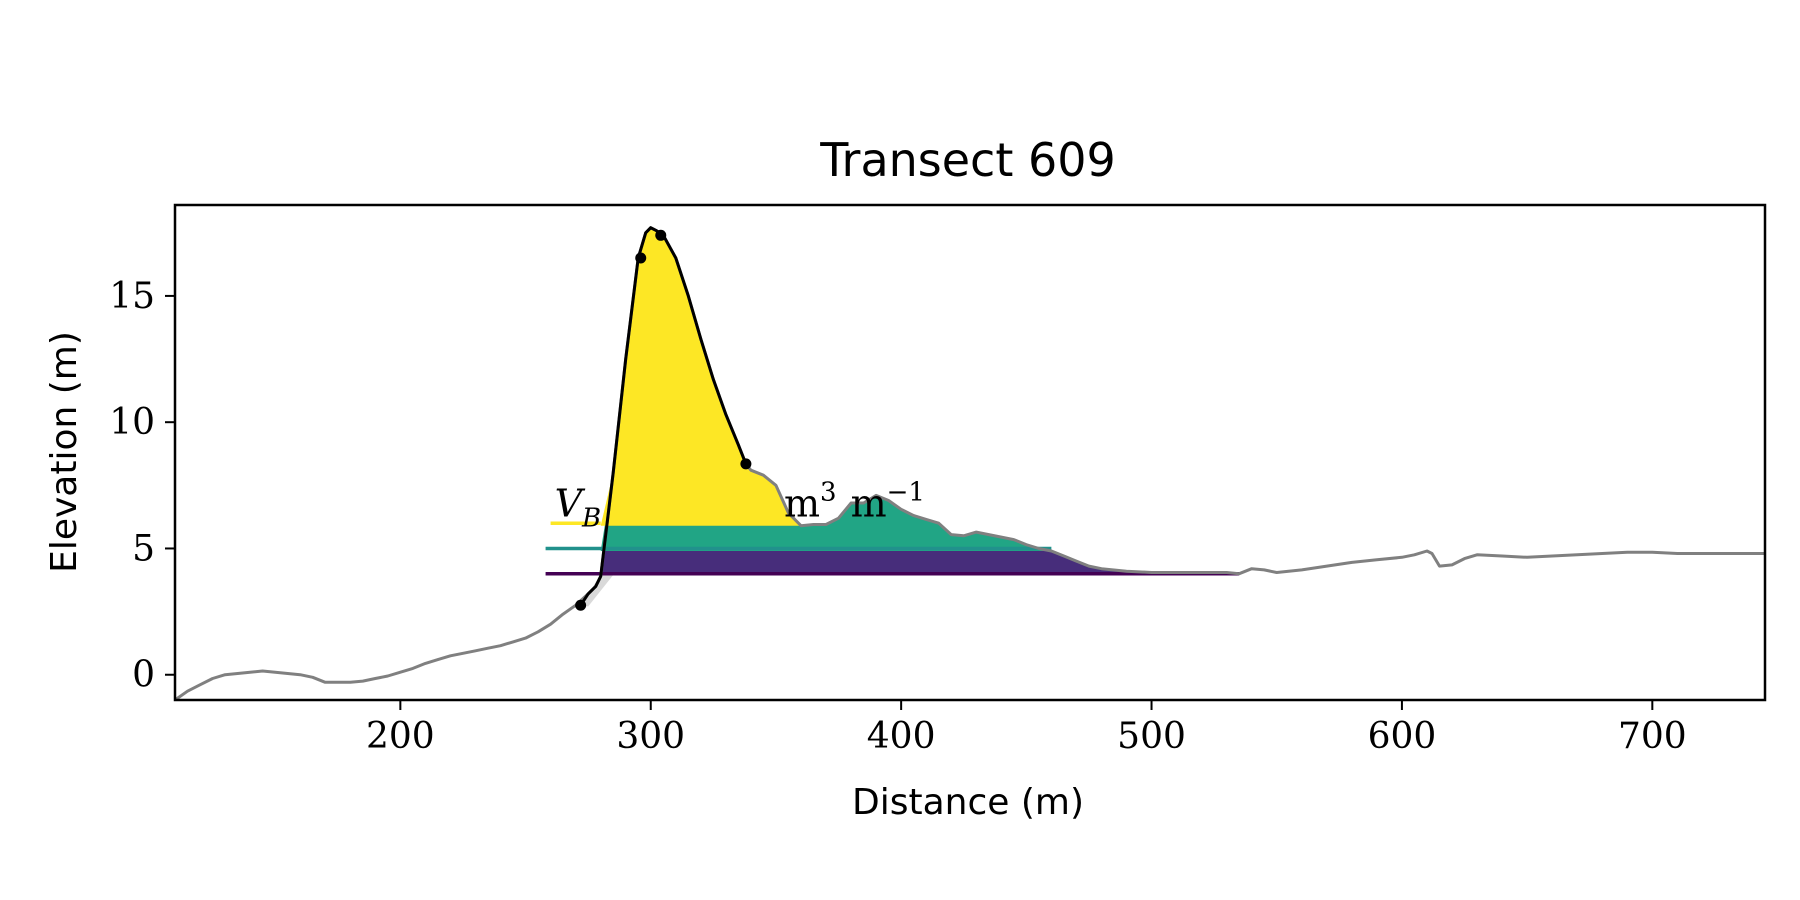  What do you see at coordinates (828, 493) in the screenshot?
I see `annotation-exp-1: 3` at bounding box center [828, 493].